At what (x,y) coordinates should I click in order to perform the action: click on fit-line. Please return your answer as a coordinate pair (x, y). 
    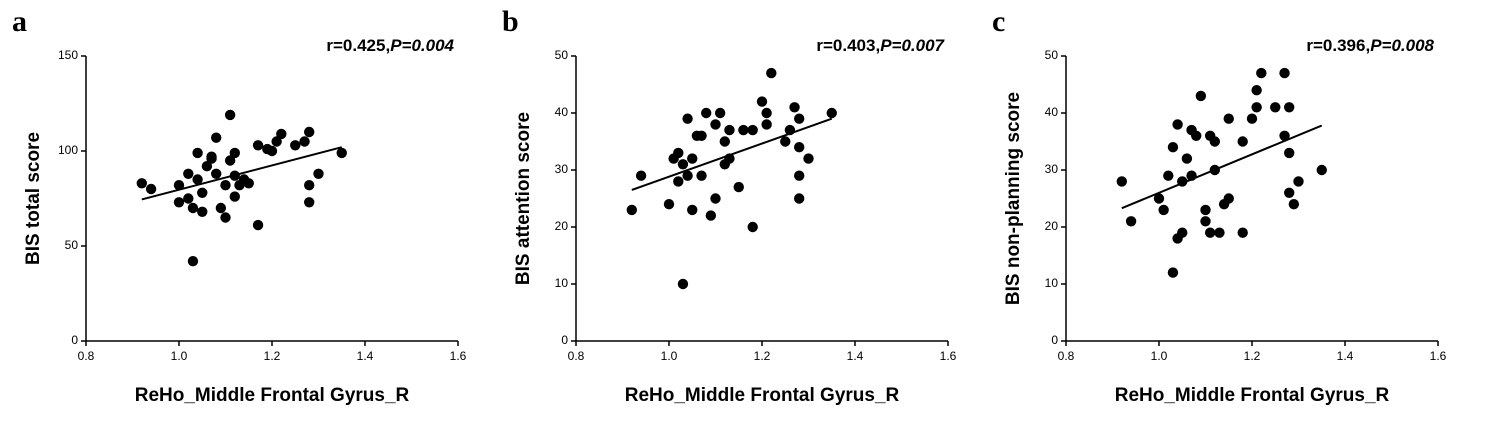
    Looking at the image, I should click on (732, 154).